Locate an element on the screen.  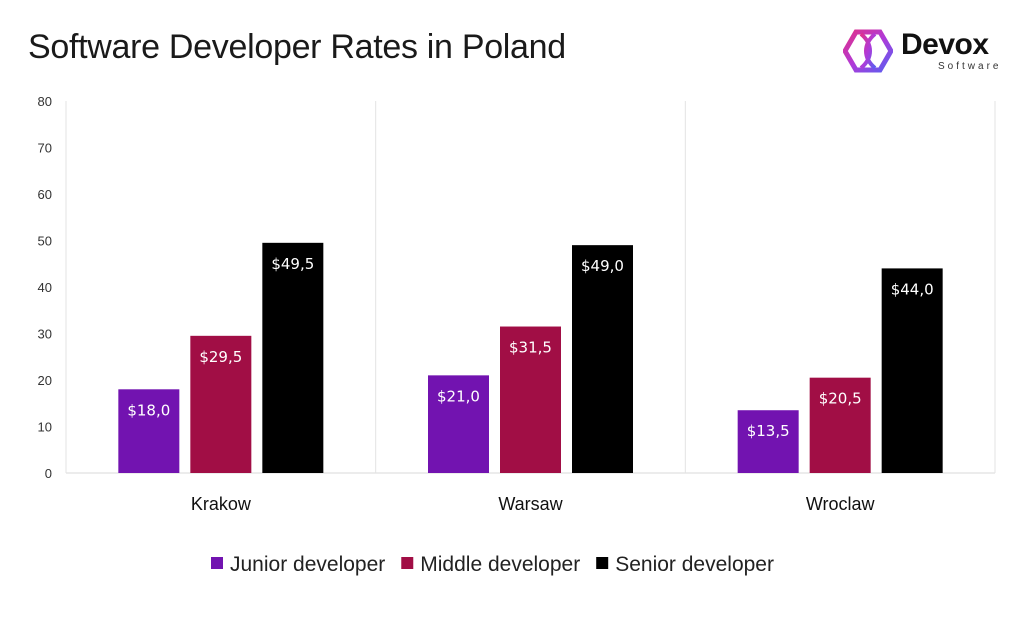
chart-title: Software Developer Rates in Poland is located at coordinates (297, 47).